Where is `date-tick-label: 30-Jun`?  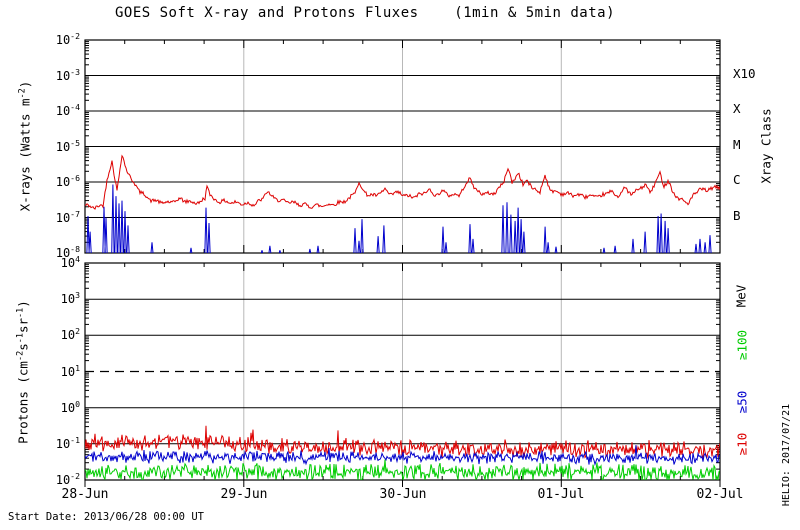
date-tick-label: 30-Jun is located at coordinates (403, 494).